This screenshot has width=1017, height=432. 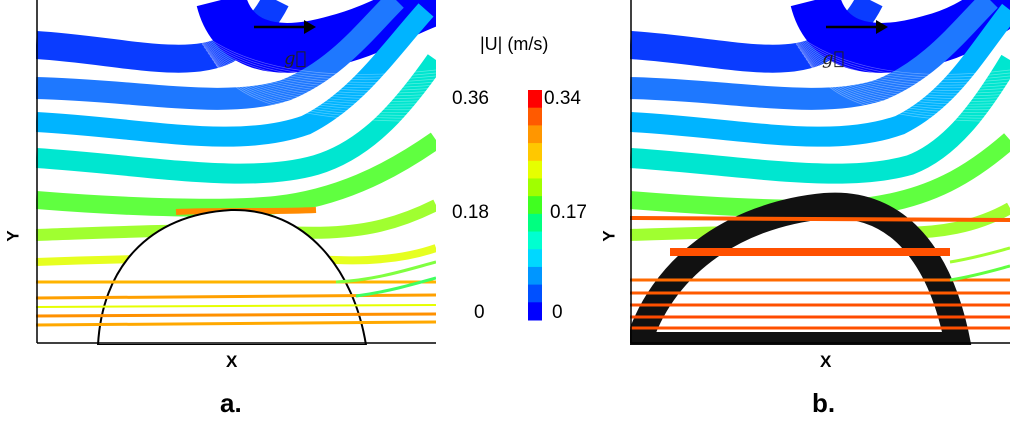 What do you see at coordinates (231, 403) in the screenshot?
I see `panel-caption-a: a.` at bounding box center [231, 403].